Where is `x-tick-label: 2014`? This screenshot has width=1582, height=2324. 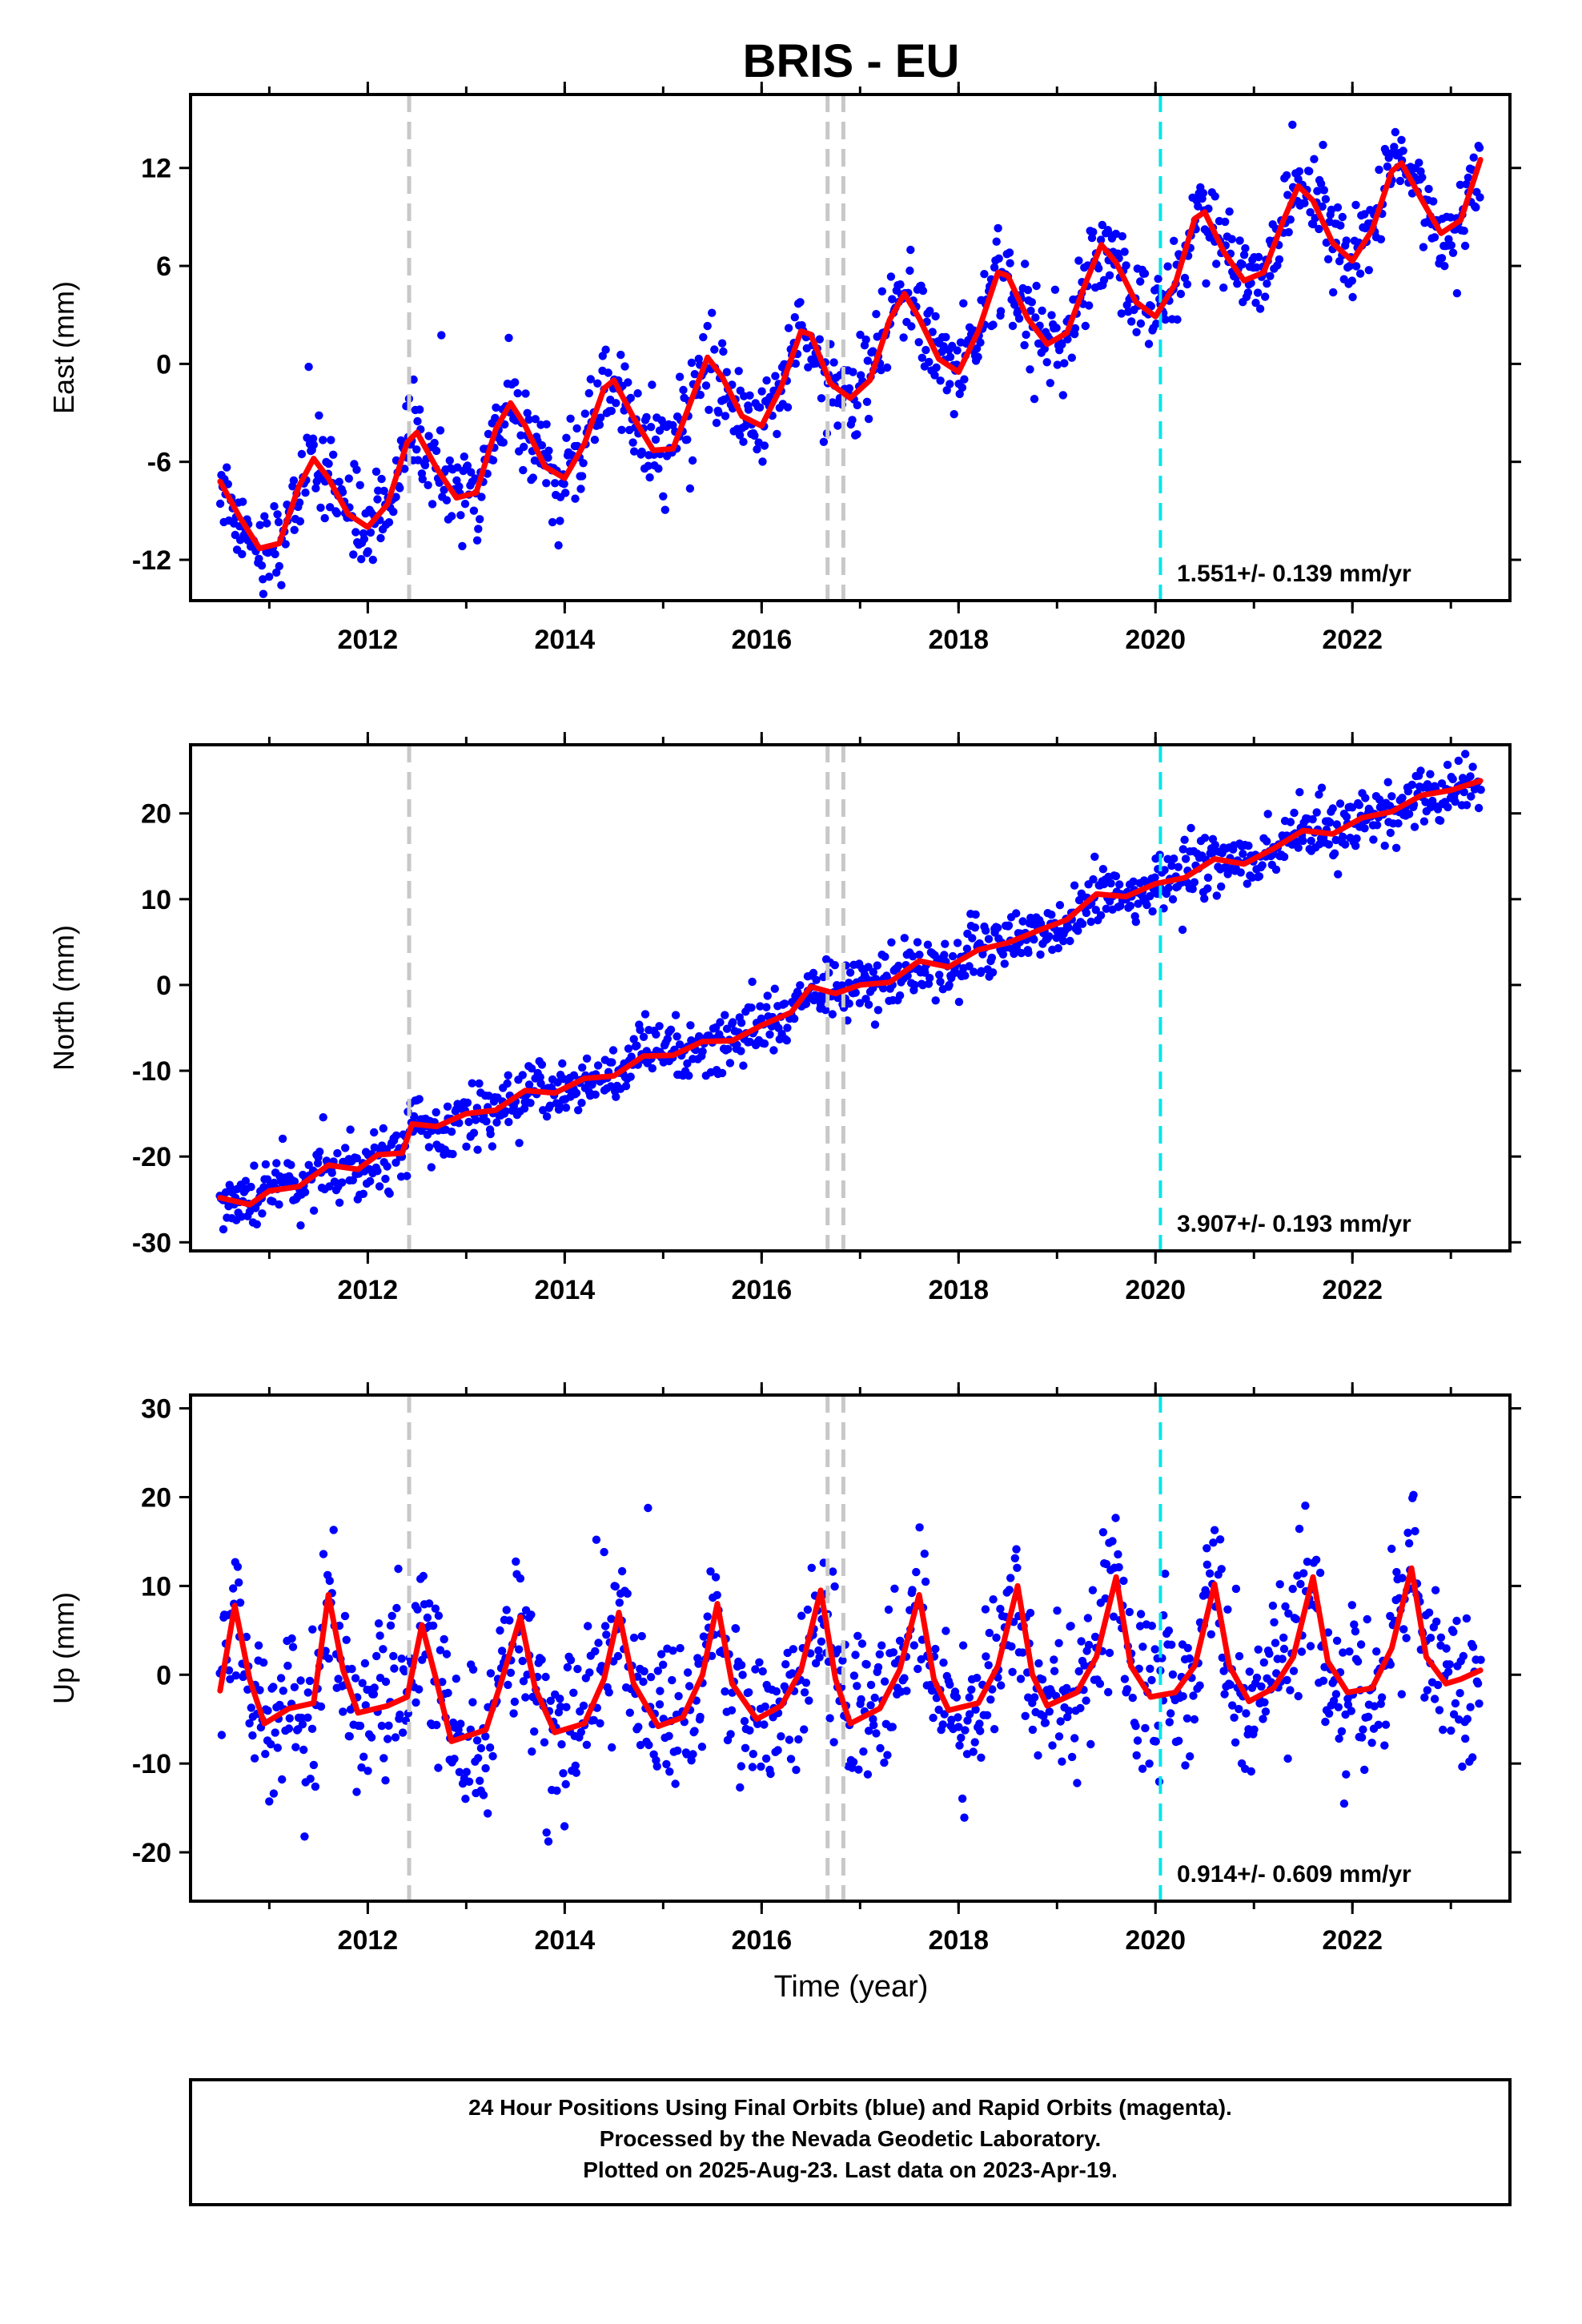 x-tick-label: 2014 is located at coordinates (565, 640).